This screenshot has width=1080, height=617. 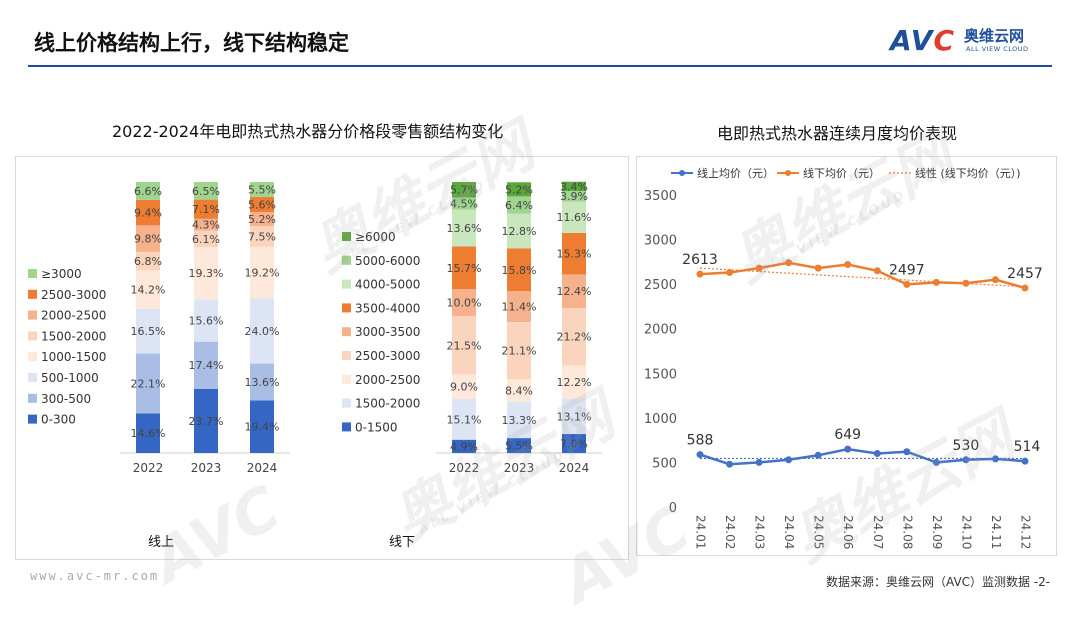 I want to click on bar-value-label: 9.8%, so click(x=148, y=239).